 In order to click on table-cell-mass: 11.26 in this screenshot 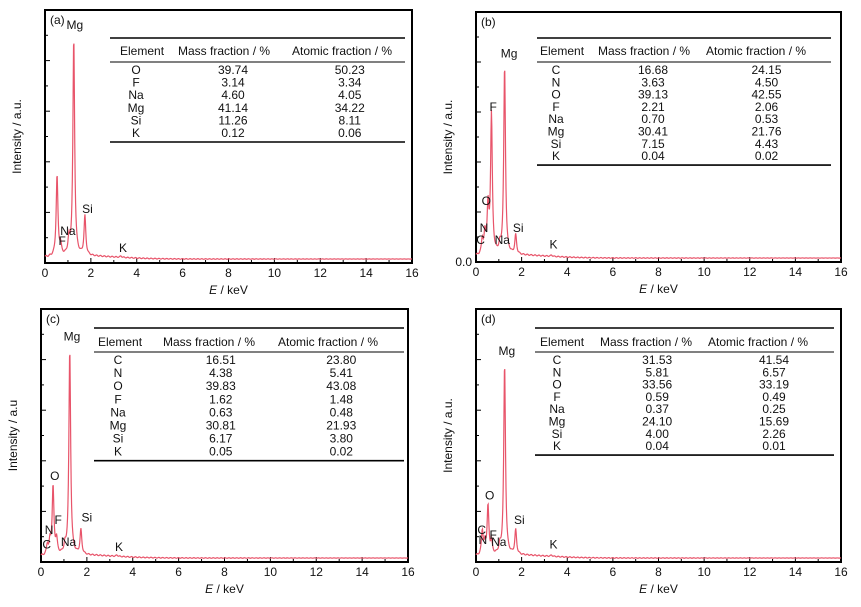, I will do `click(232, 120)`.